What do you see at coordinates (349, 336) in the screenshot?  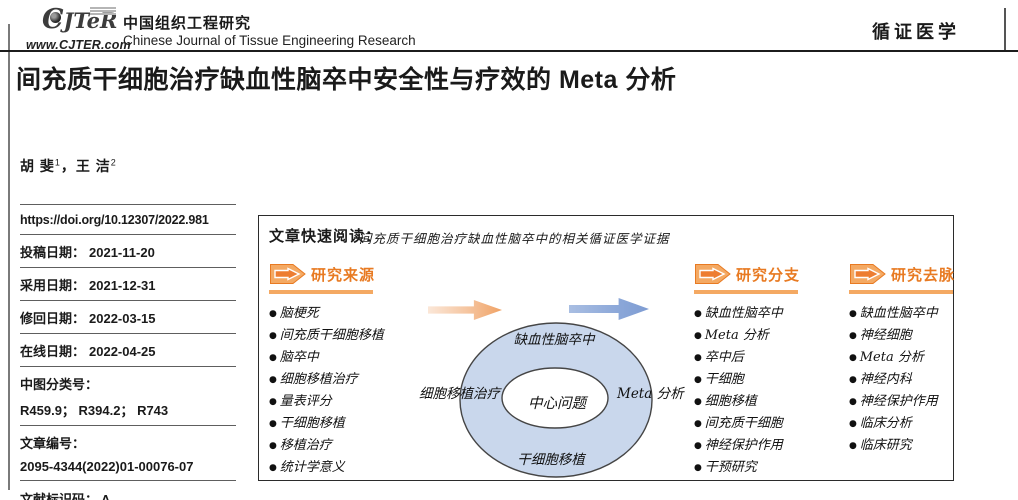 I see `list-item: 间充质干细胞移植` at bounding box center [349, 336].